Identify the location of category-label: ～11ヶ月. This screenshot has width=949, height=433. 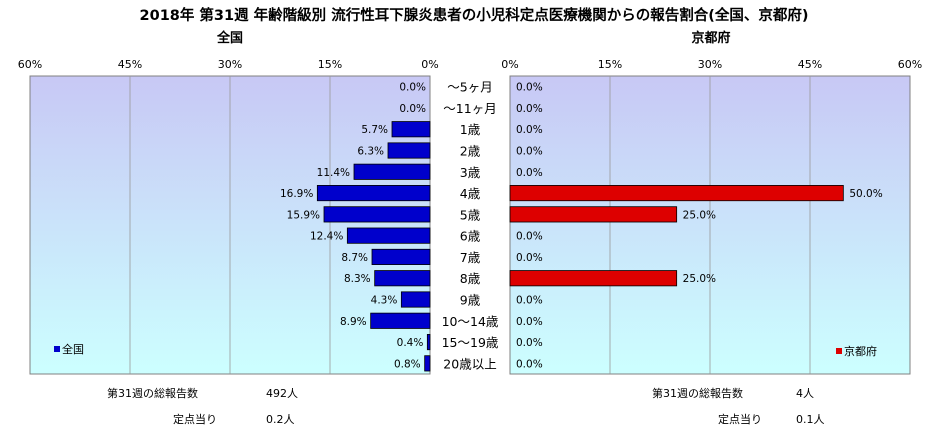
(469, 108).